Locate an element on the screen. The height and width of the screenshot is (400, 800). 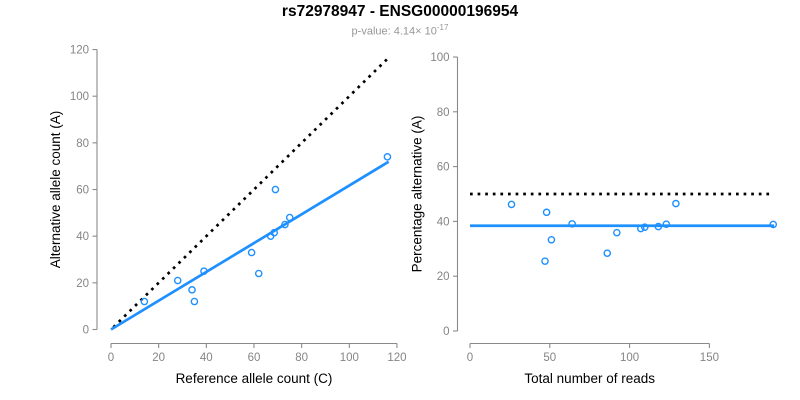
x-tick-label: 20 is located at coordinates (158, 358).